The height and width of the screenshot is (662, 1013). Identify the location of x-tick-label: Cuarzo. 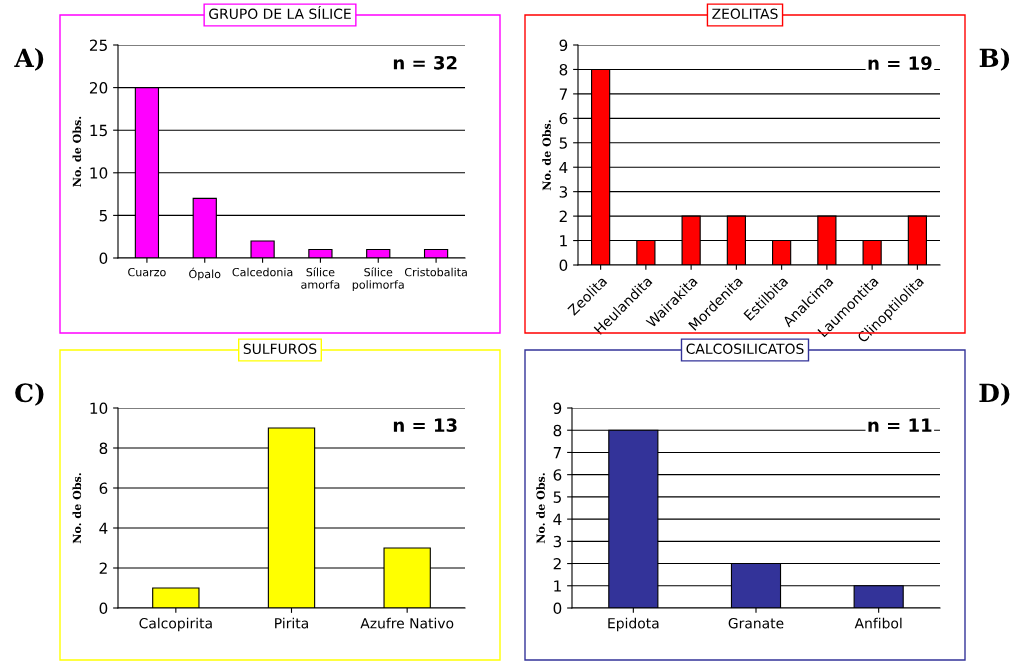
(147, 272).